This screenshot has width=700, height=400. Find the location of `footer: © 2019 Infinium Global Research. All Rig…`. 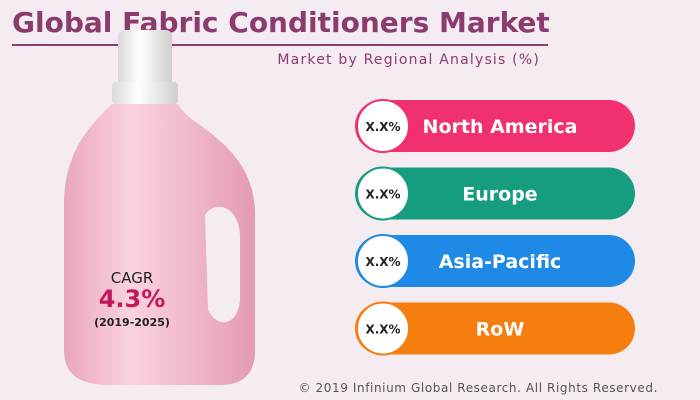

footer: © 2019 Infinium Global Research. All Rig… is located at coordinates (478, 388).